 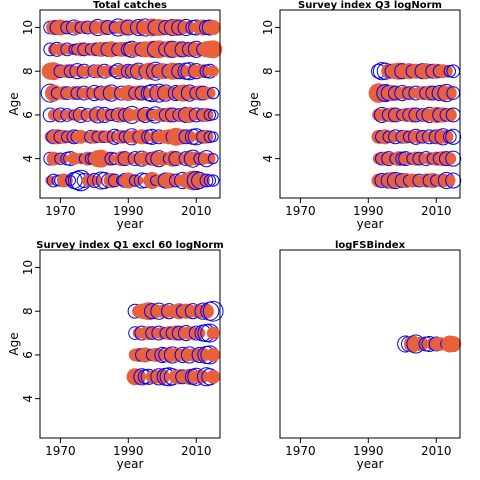 What do you see at coordinates (129, 245) in the screenshot?
I see `panel-title: Survey index Q1 excl 60 logNorm` at bounding box center [129, 245].